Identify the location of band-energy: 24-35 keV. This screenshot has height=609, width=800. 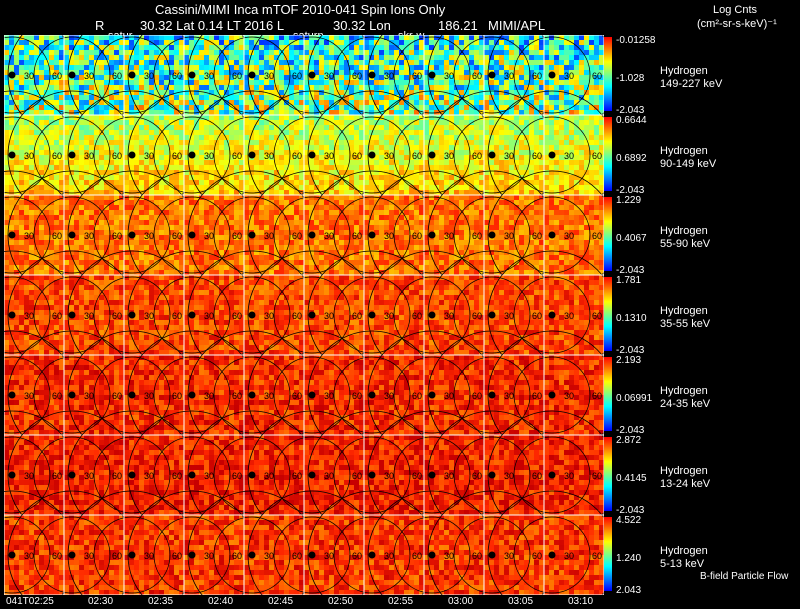
(685, 404).